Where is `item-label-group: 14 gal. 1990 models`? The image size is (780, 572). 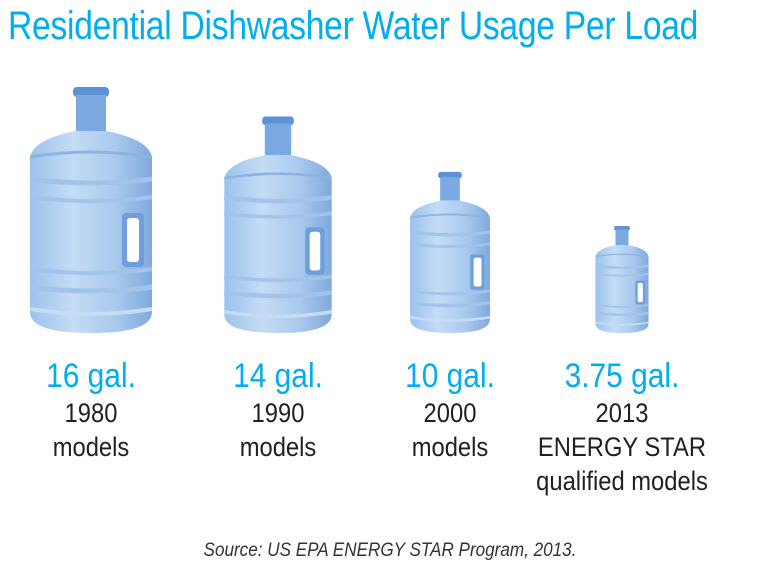 item-label-group: 14 gal. 1990 models is located at coordinates (278, 410).